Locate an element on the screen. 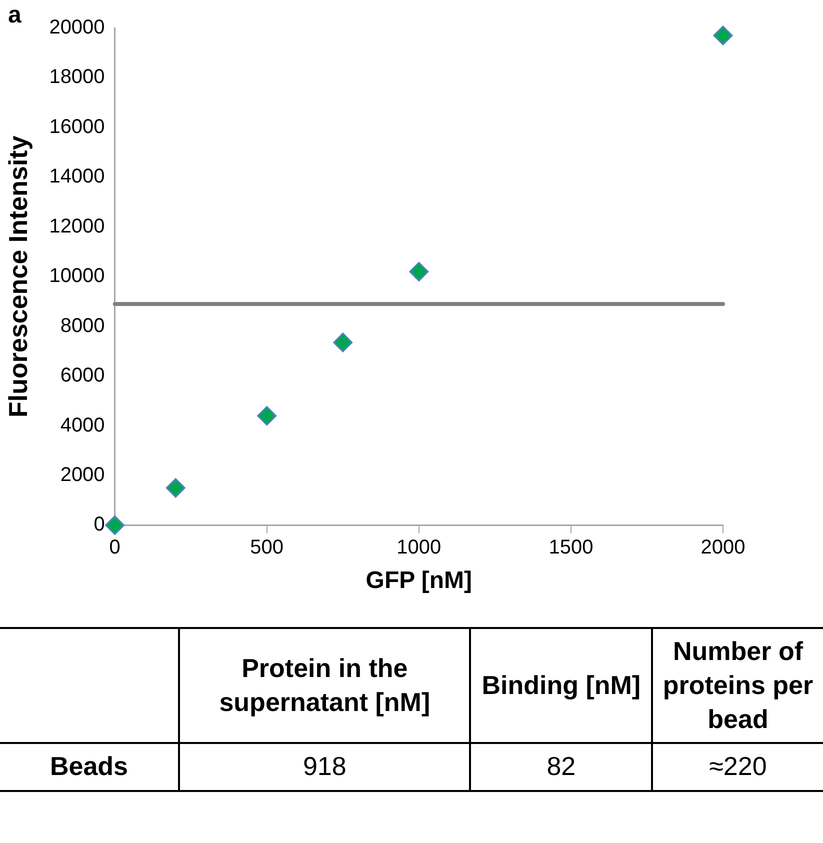 The height and width of the screenshot is (843, 823). text: Number of proteins per bead is located at coordinates (737, 686).